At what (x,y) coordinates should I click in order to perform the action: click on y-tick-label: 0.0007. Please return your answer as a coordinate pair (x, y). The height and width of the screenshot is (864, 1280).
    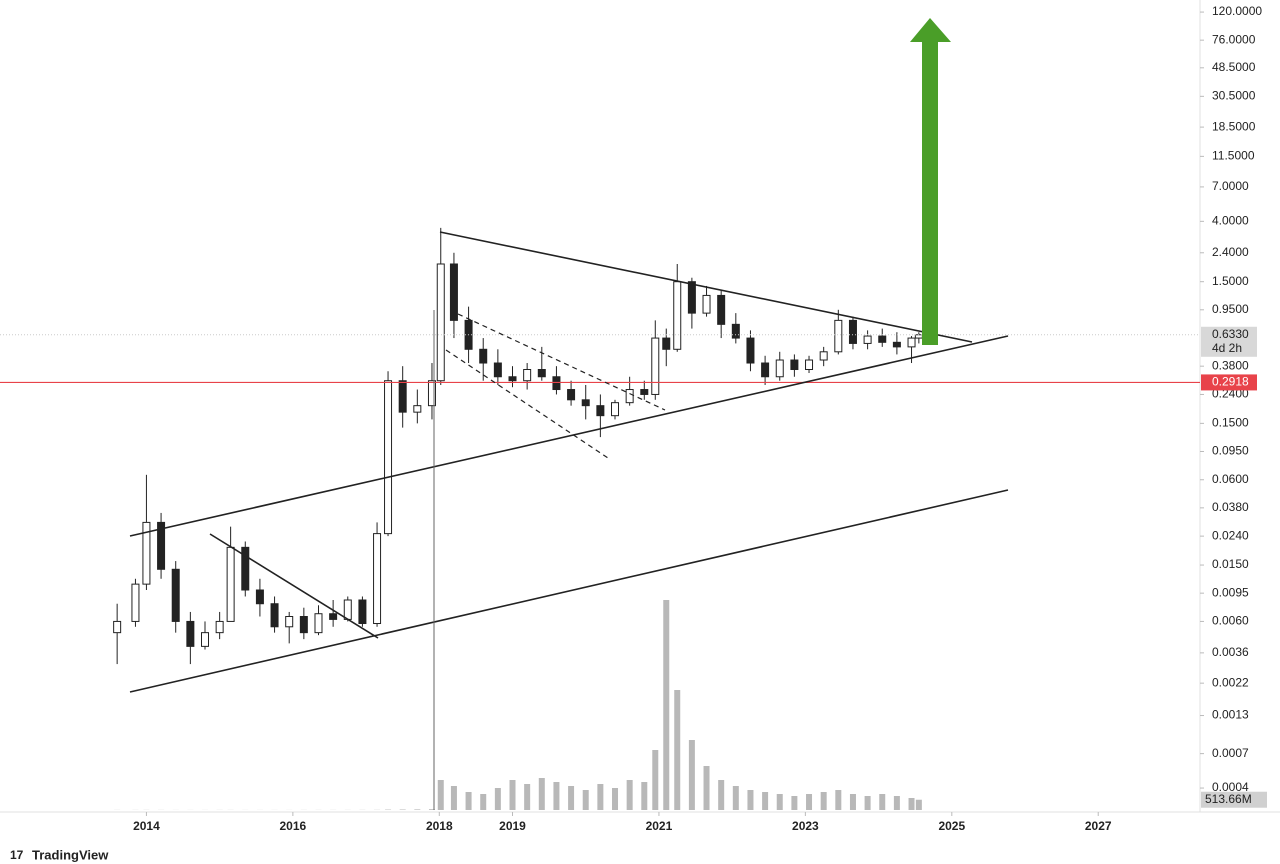
    Looking at the image, I should click on (1230, 753).